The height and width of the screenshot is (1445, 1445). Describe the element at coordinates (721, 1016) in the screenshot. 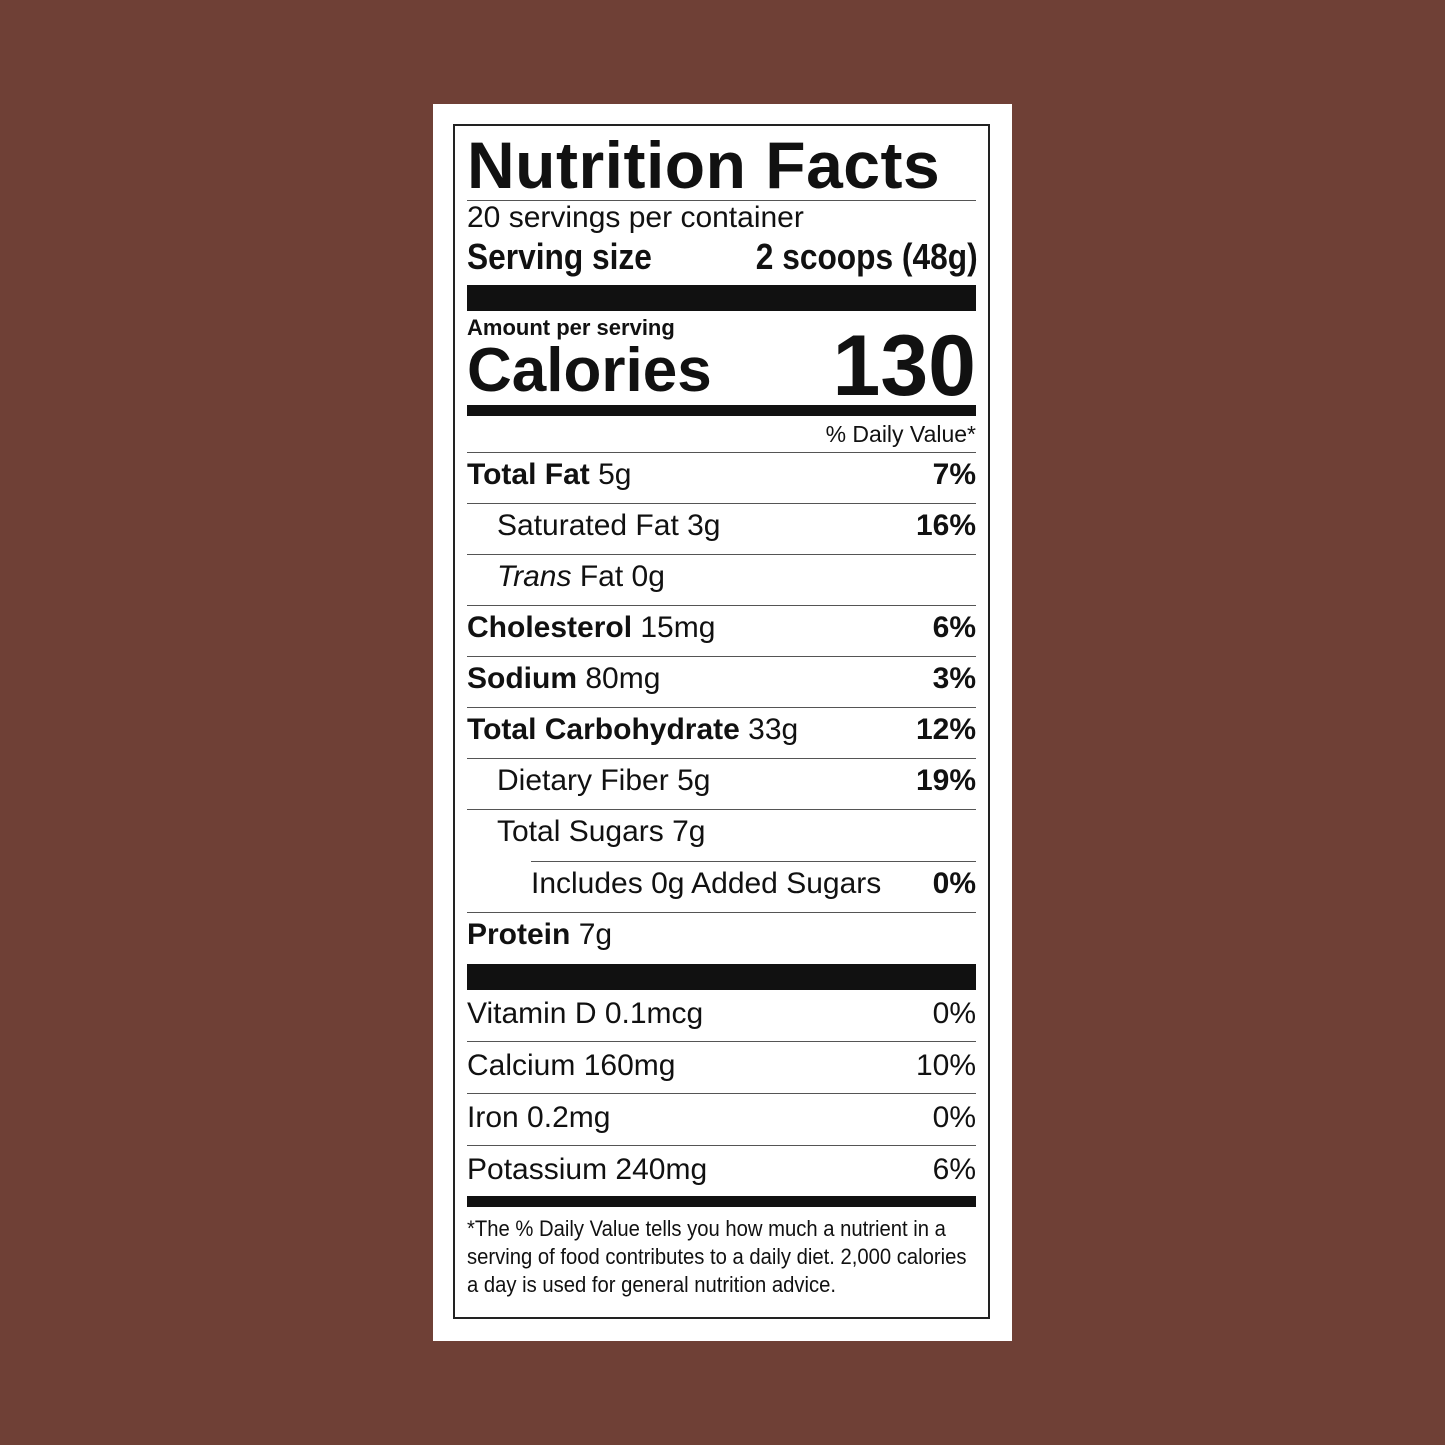

I see `vitamin-row: Vitamin D 0.1mcg 0%` at that location.